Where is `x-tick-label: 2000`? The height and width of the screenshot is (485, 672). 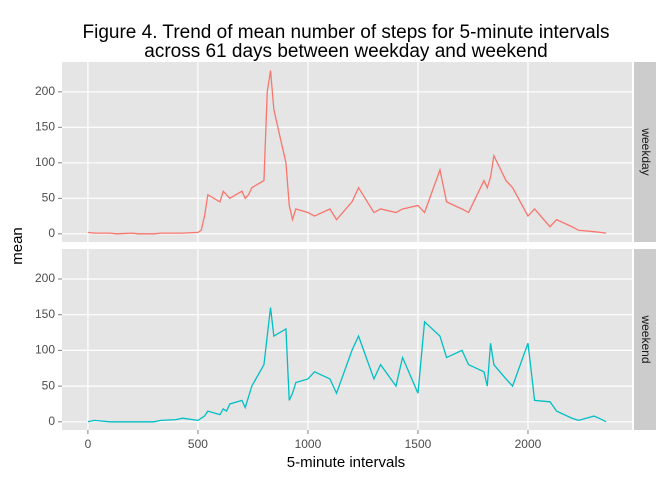 x-tick-label: 2000 is located at coordinates (528, 444).